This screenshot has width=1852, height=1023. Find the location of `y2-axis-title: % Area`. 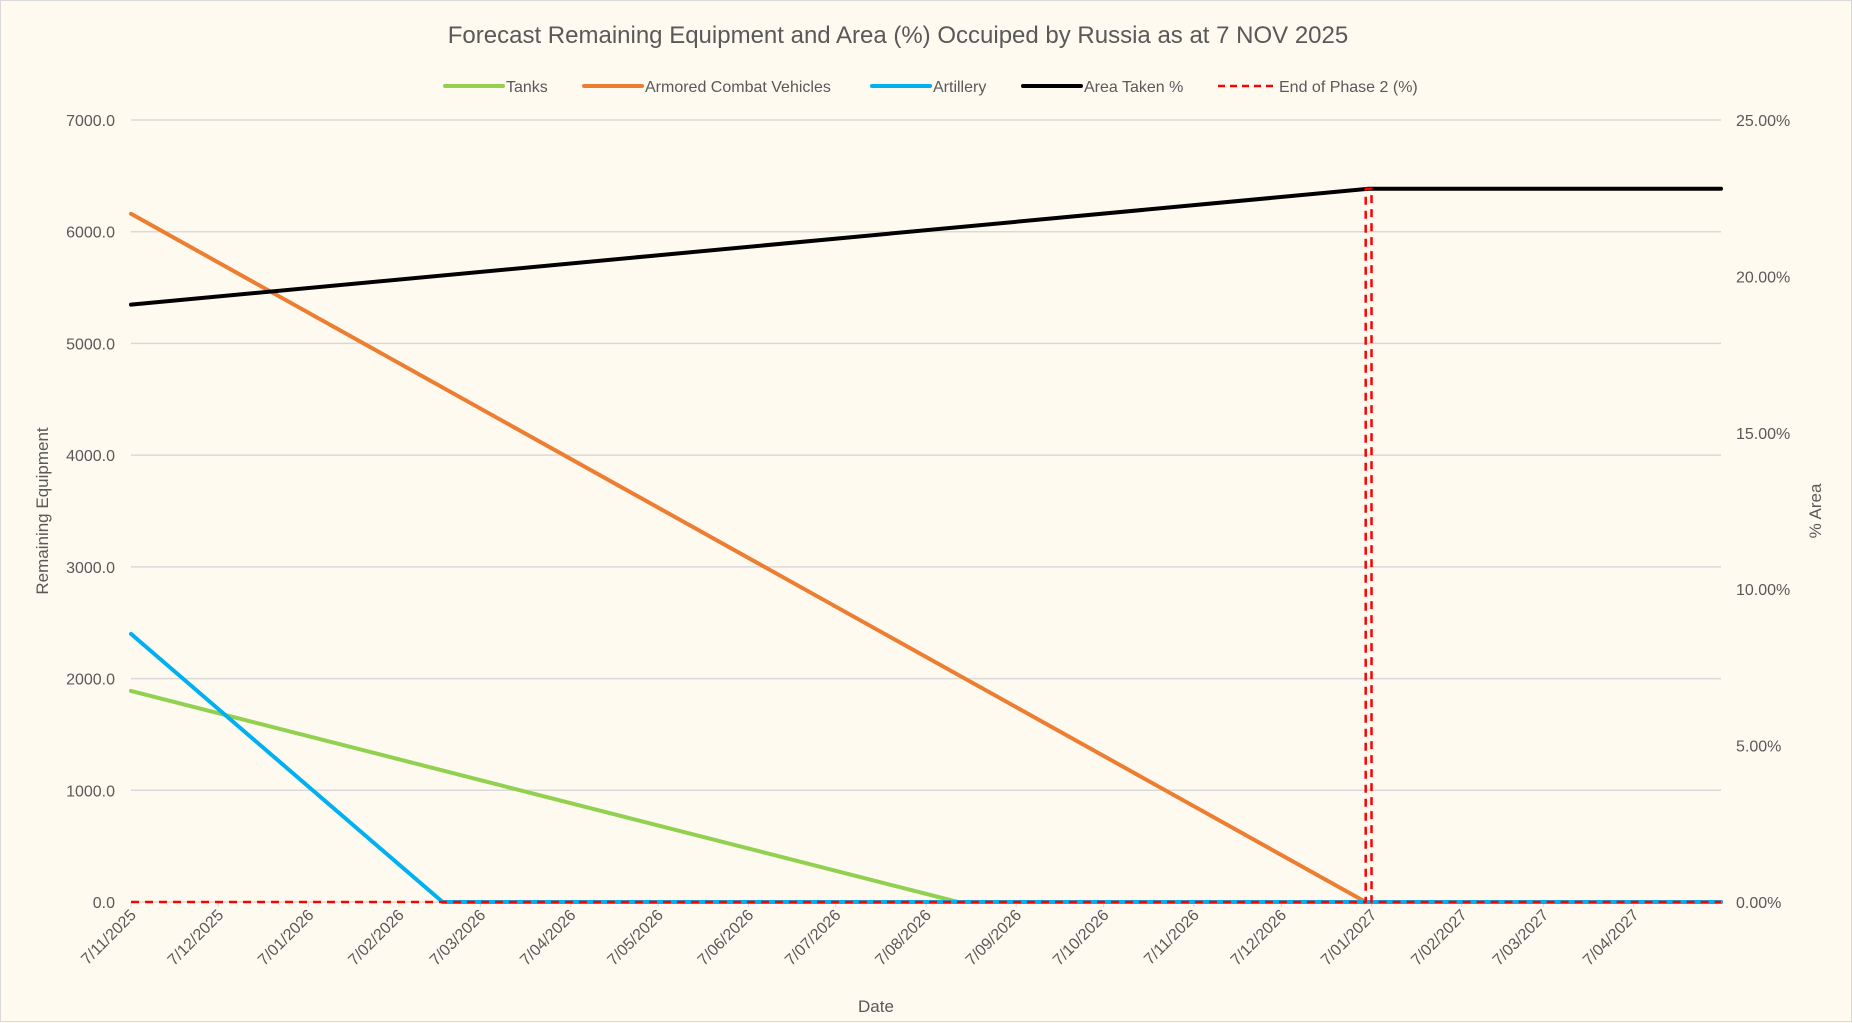

y2-axis-title: % Area is located at coordinates (1815, 510).